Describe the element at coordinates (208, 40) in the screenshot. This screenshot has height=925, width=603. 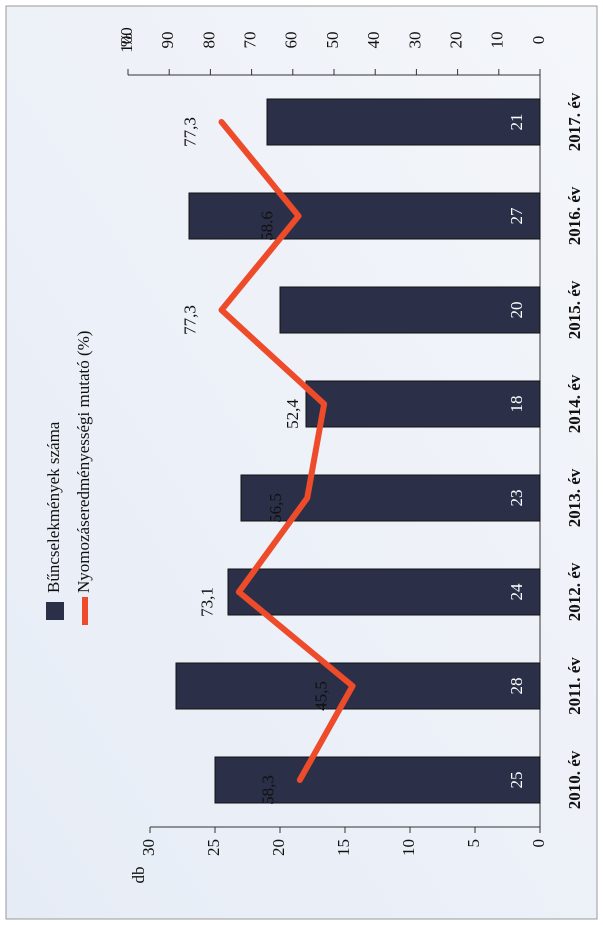
I see `y2-tick-label: 80` at that location.